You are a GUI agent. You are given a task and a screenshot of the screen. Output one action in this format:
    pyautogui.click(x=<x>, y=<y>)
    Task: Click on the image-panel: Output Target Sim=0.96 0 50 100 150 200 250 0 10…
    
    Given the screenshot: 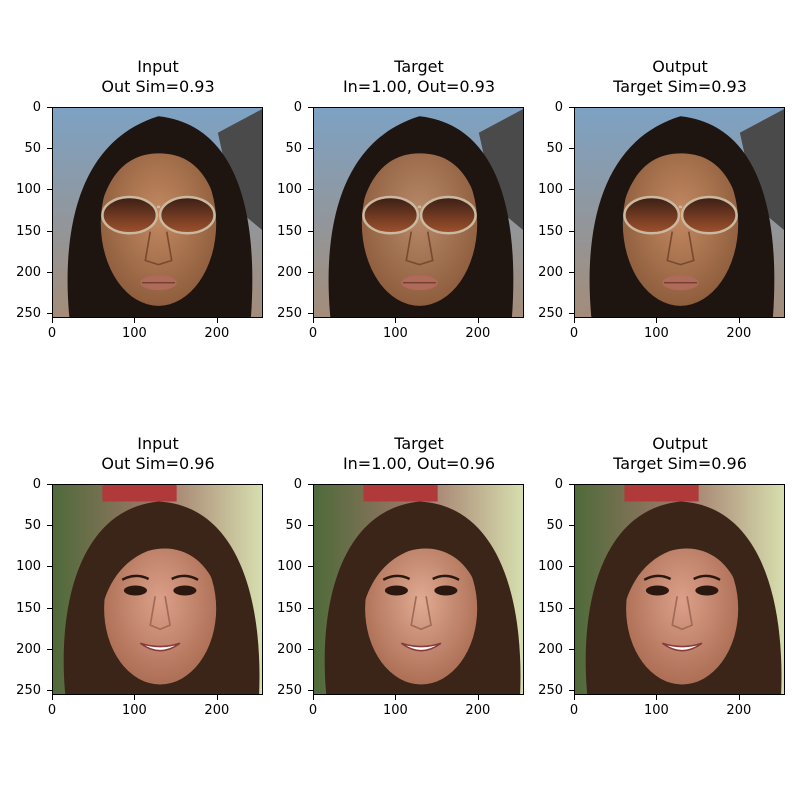 What is the action you would take?
    pyautogui.click(x=661, y=575)
    